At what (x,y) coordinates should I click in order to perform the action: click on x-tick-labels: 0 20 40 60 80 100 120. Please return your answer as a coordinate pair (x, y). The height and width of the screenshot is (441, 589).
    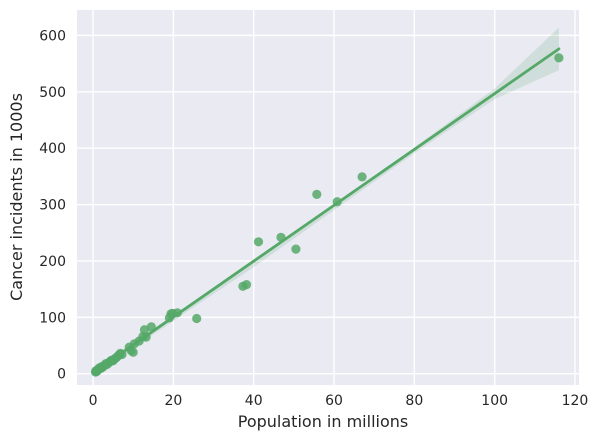
    Looking at the image, I should click on (339, 401).